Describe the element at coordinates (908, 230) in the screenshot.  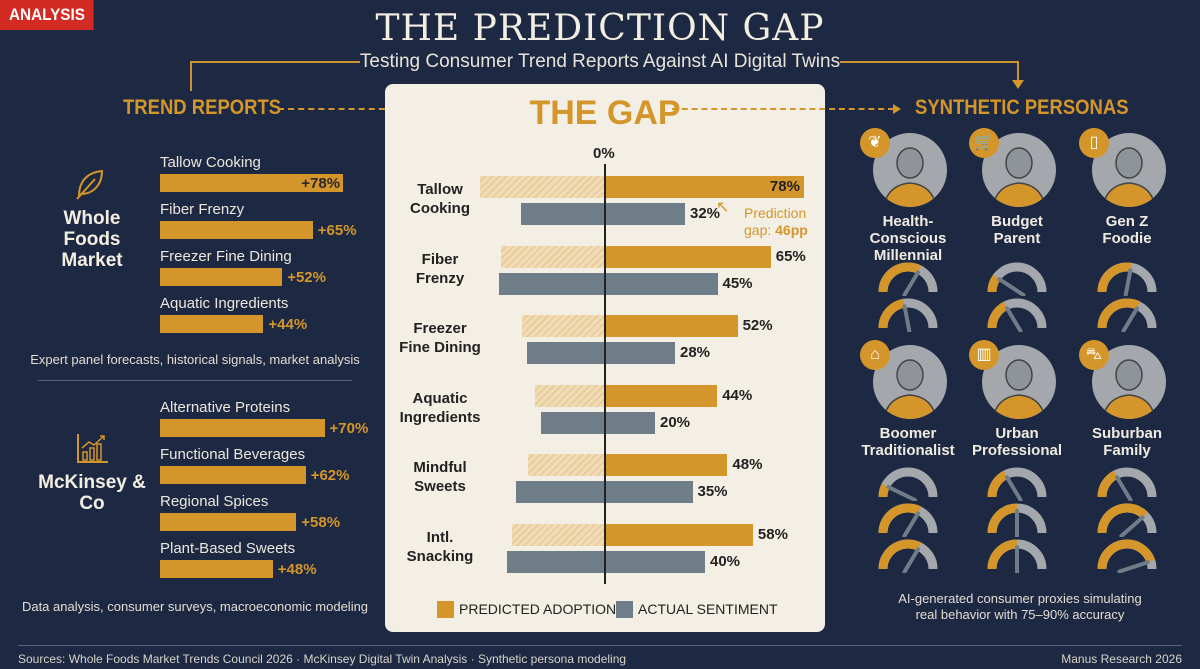
I see `persona-name-line: Health-Conscious` at that location.